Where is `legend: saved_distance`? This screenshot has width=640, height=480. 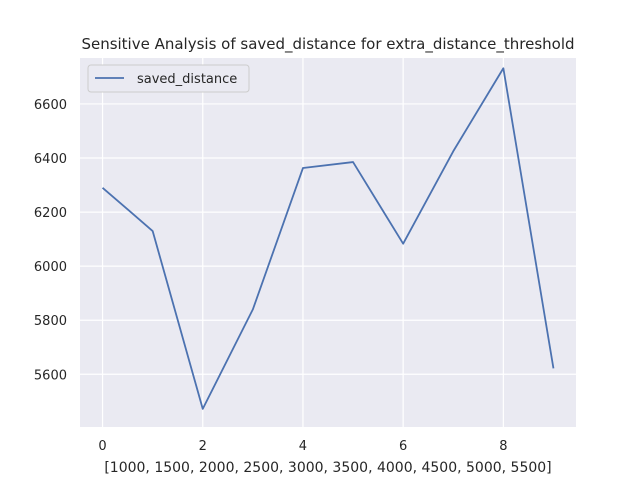
legend: saved_distance is located at coordinates (168, 78).